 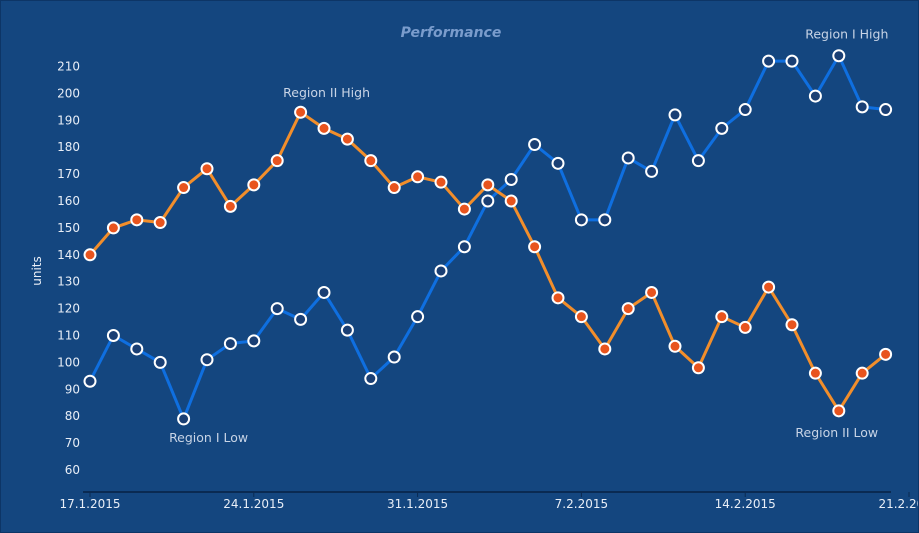 I want to click on y-tick-label: 190, so click(x=68, y=120).